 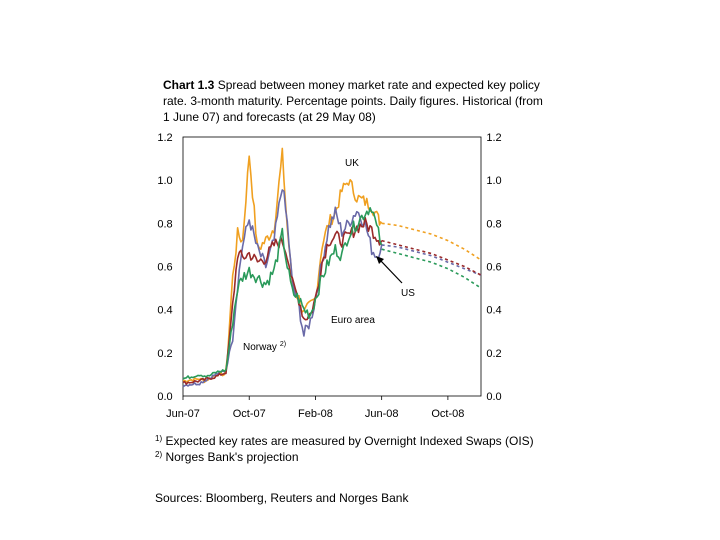 I want to click on y-tick-label-right: 0.2, so click(x=493, y=354).